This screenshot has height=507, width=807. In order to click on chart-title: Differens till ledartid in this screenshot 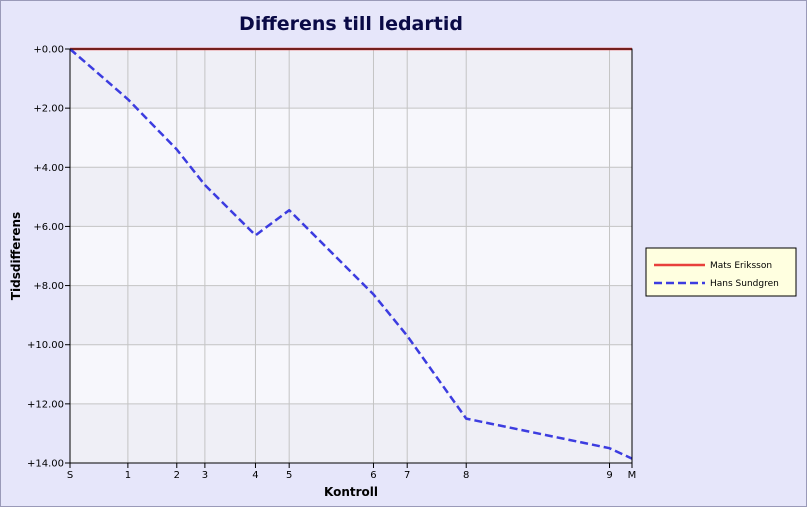, I will do `click(351, 24)`.